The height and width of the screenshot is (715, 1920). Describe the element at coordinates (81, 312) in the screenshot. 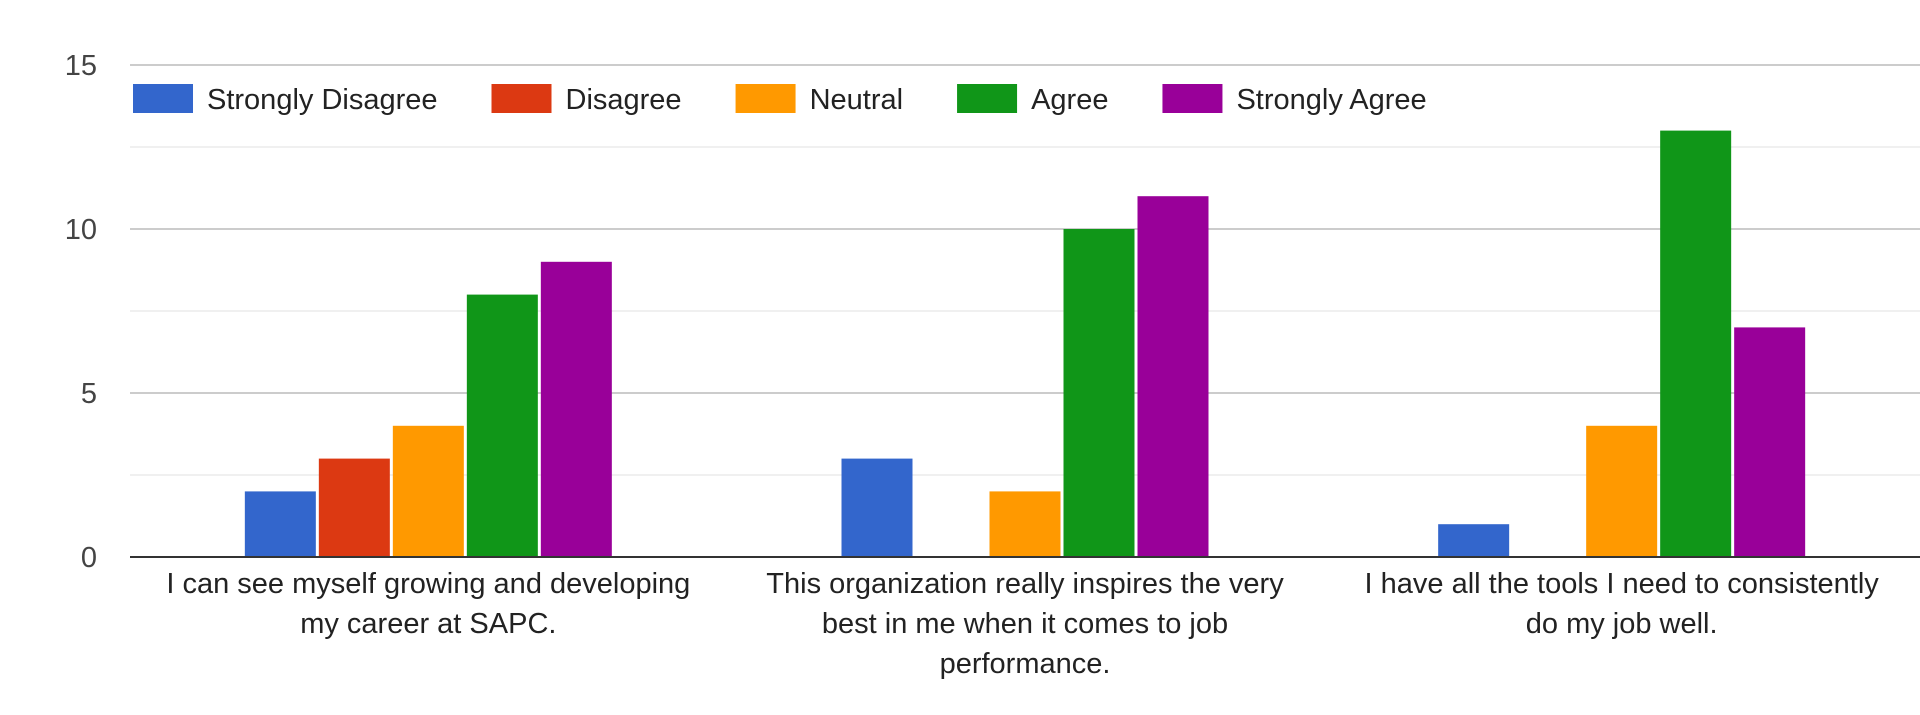

I see `y-axis-ticks: 0 5 10 15` at that location.